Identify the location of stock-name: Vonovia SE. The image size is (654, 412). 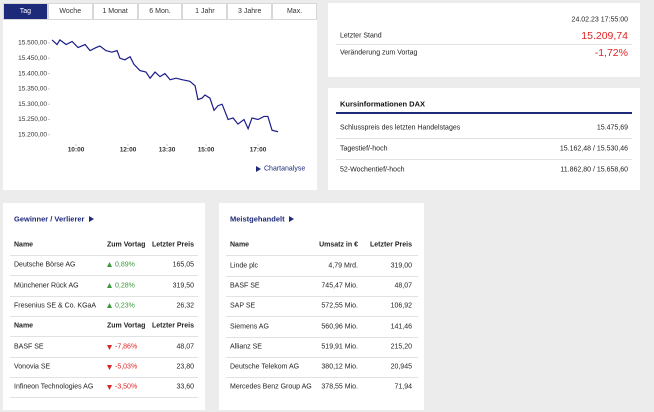
(32, 367).